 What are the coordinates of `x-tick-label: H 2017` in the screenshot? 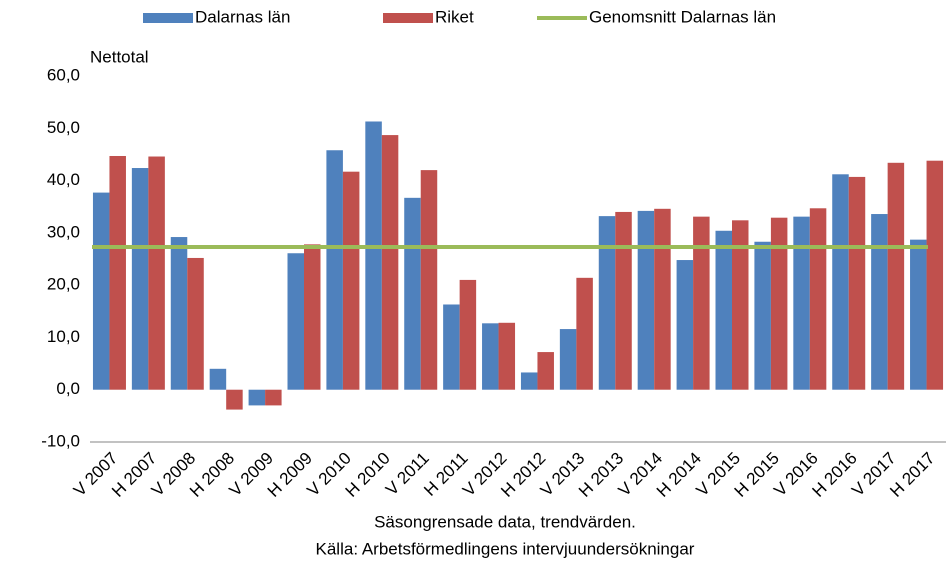 It's located at (912, 475).